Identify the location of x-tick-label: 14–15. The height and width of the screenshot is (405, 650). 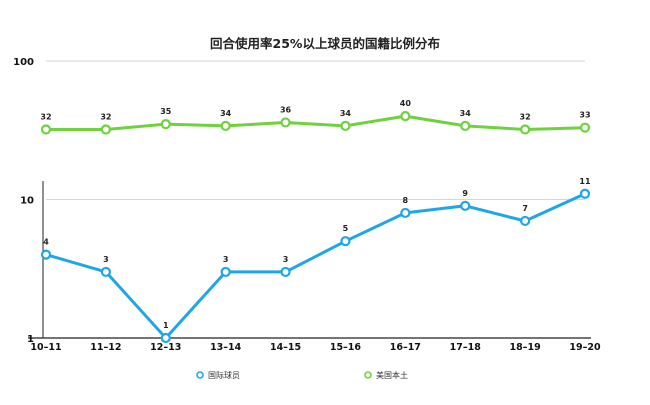
(285, 347).